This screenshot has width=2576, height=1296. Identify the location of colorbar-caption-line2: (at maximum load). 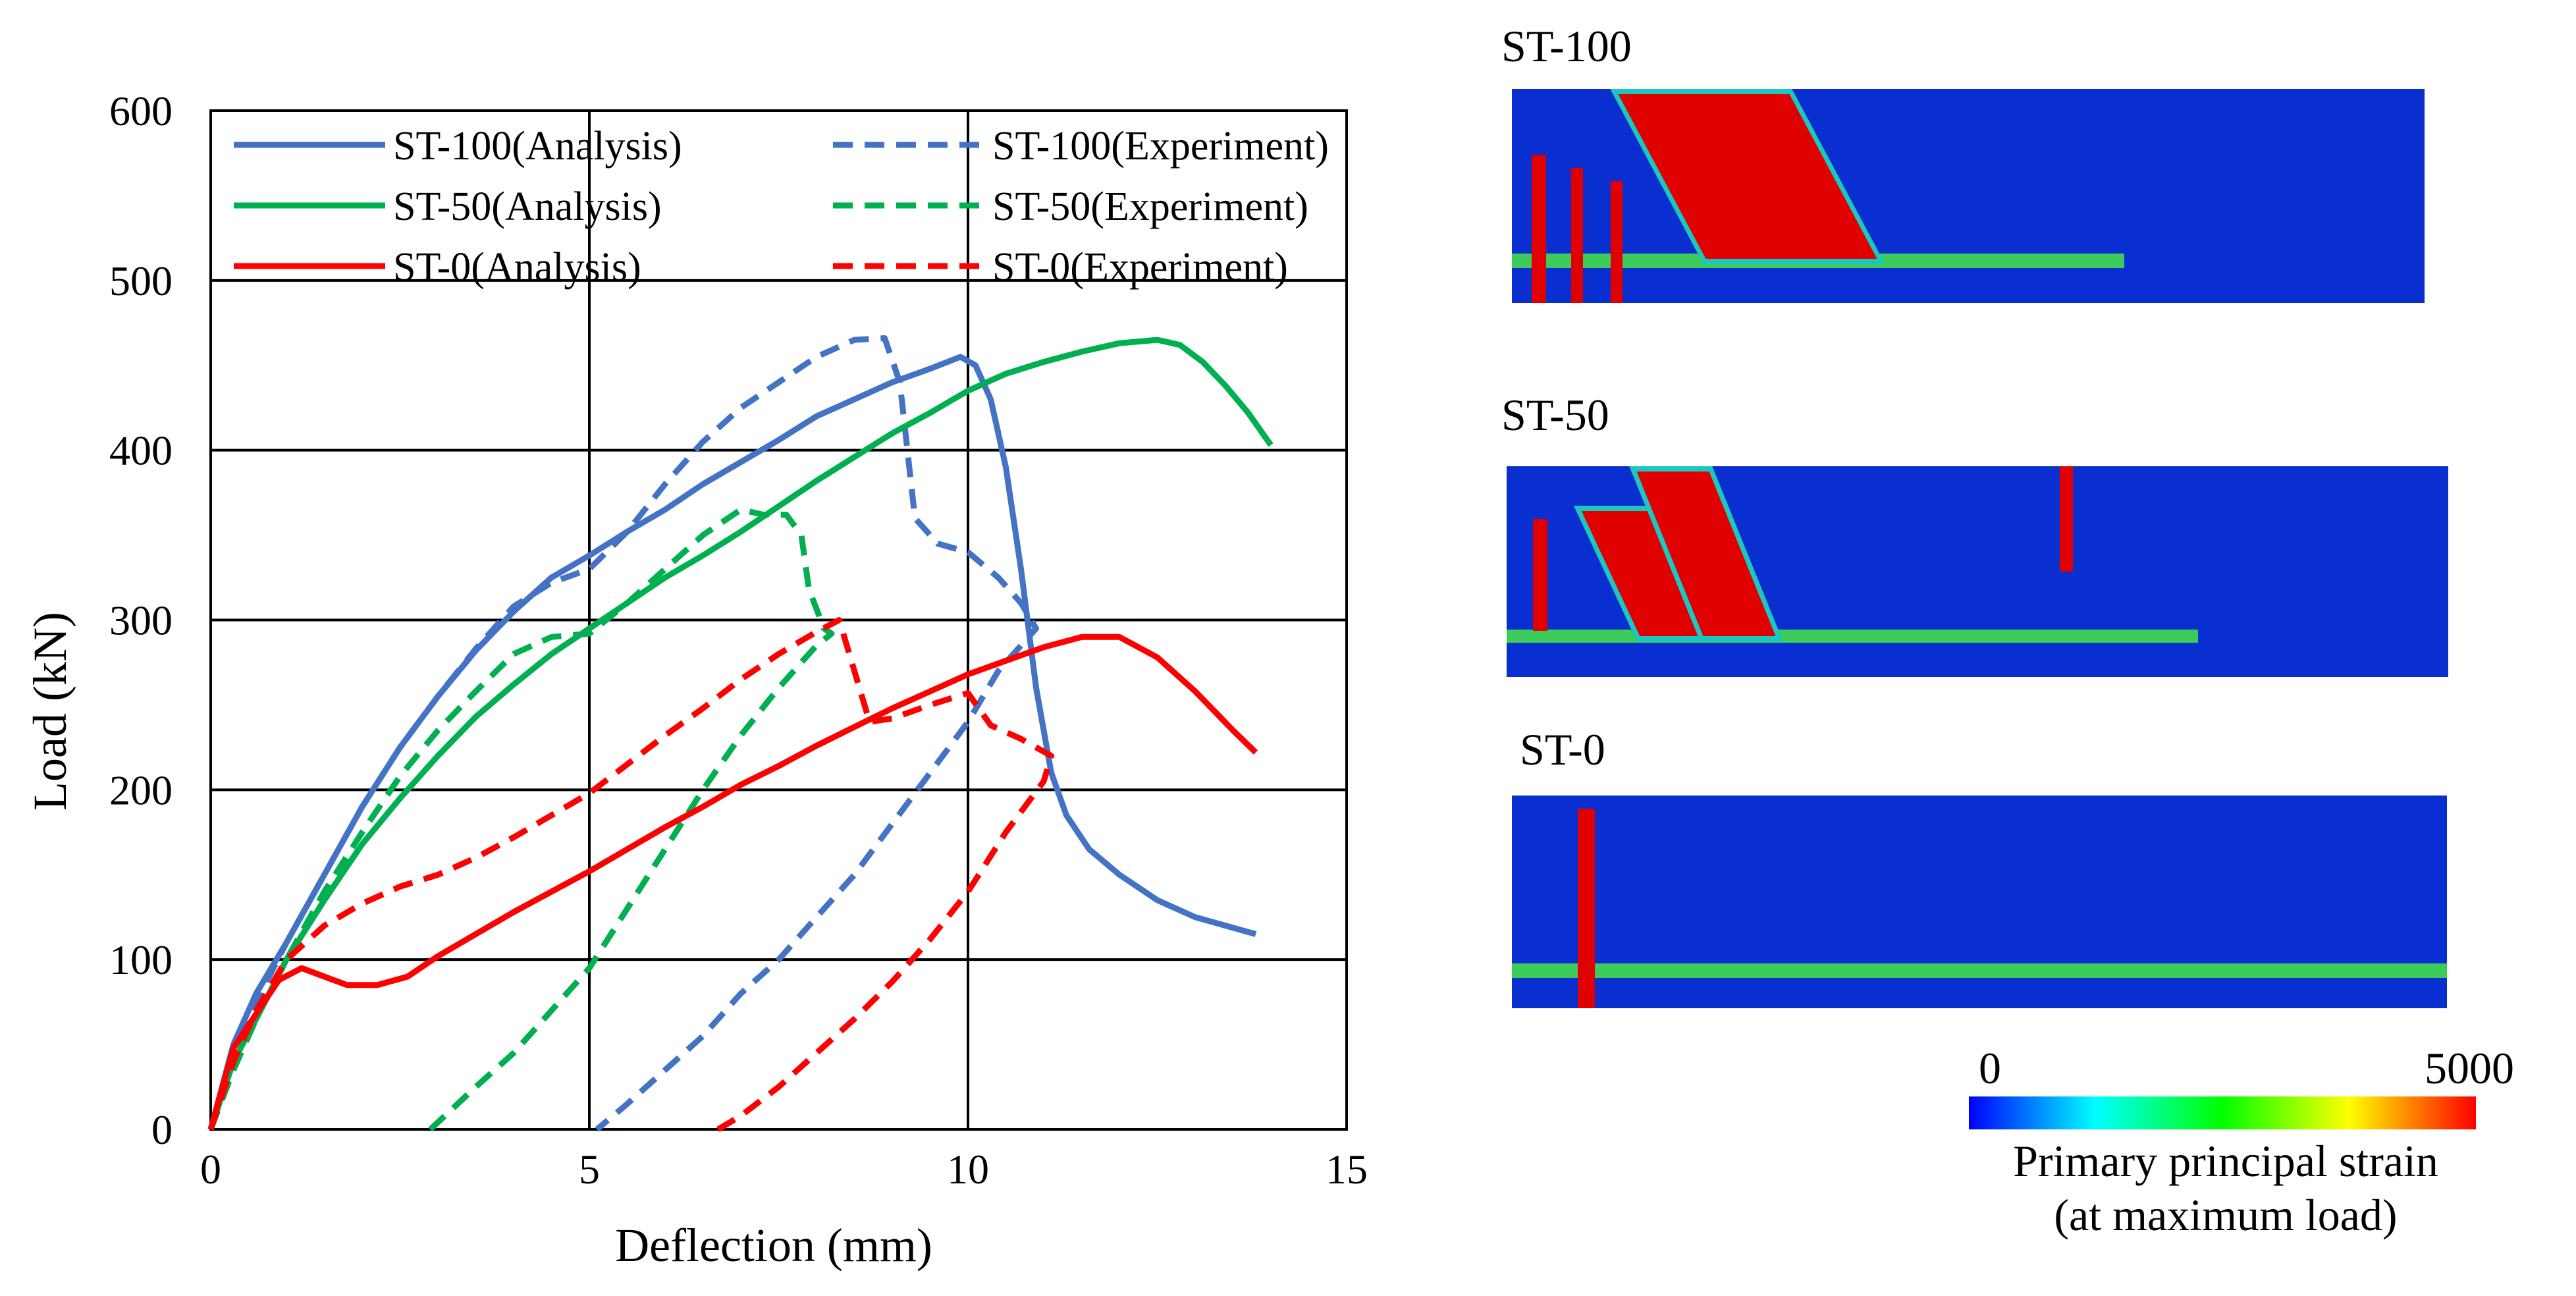
(2226, 1215).